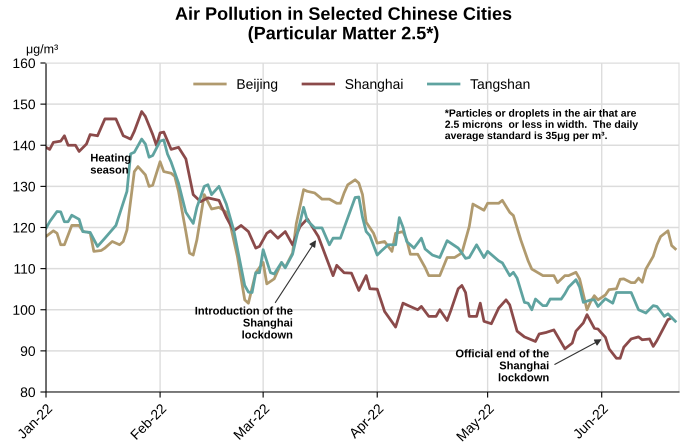  Describe the element at coordinates (28, 392) in the screenshot. I see `y-tick-label: 80` at that location.